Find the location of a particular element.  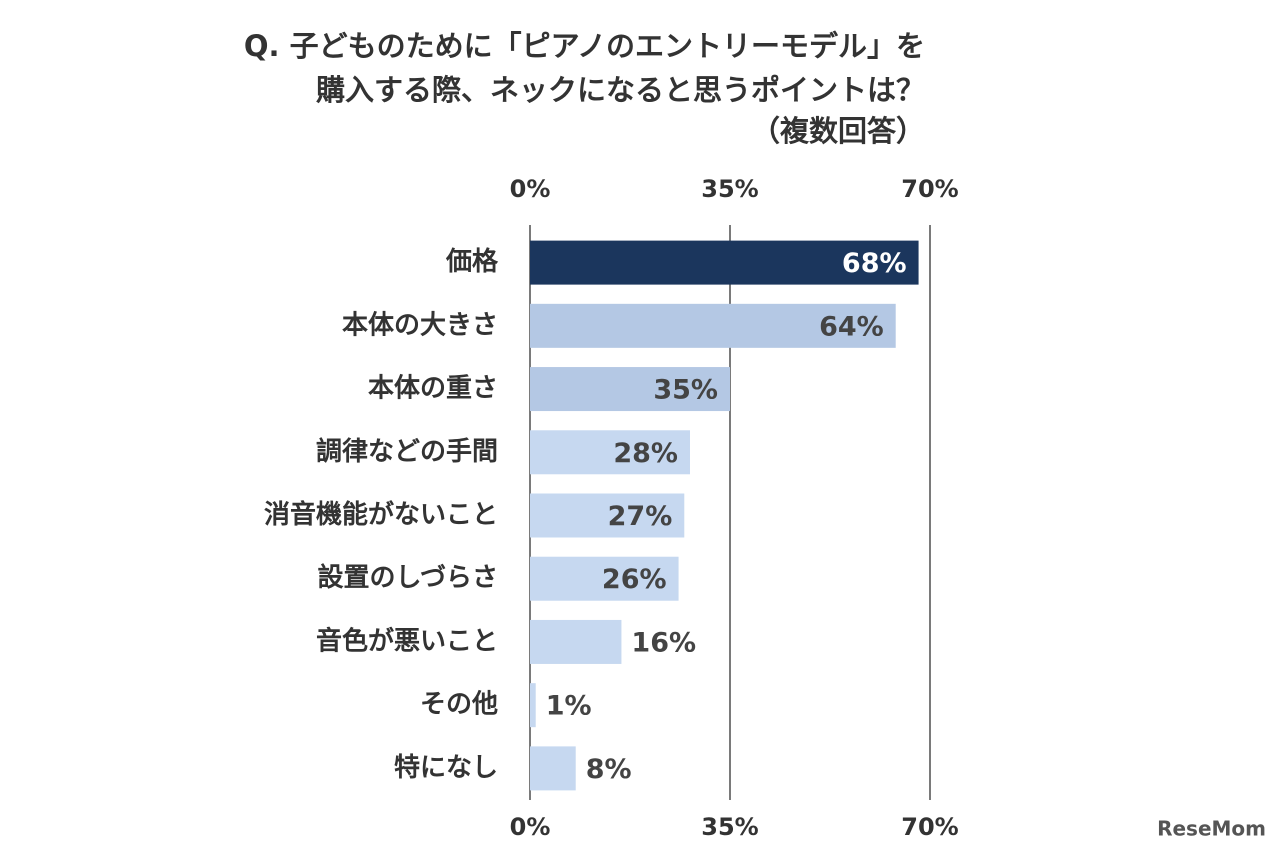

y-tick-label: 設置のしづらさ is located at coordinates (408, 577).